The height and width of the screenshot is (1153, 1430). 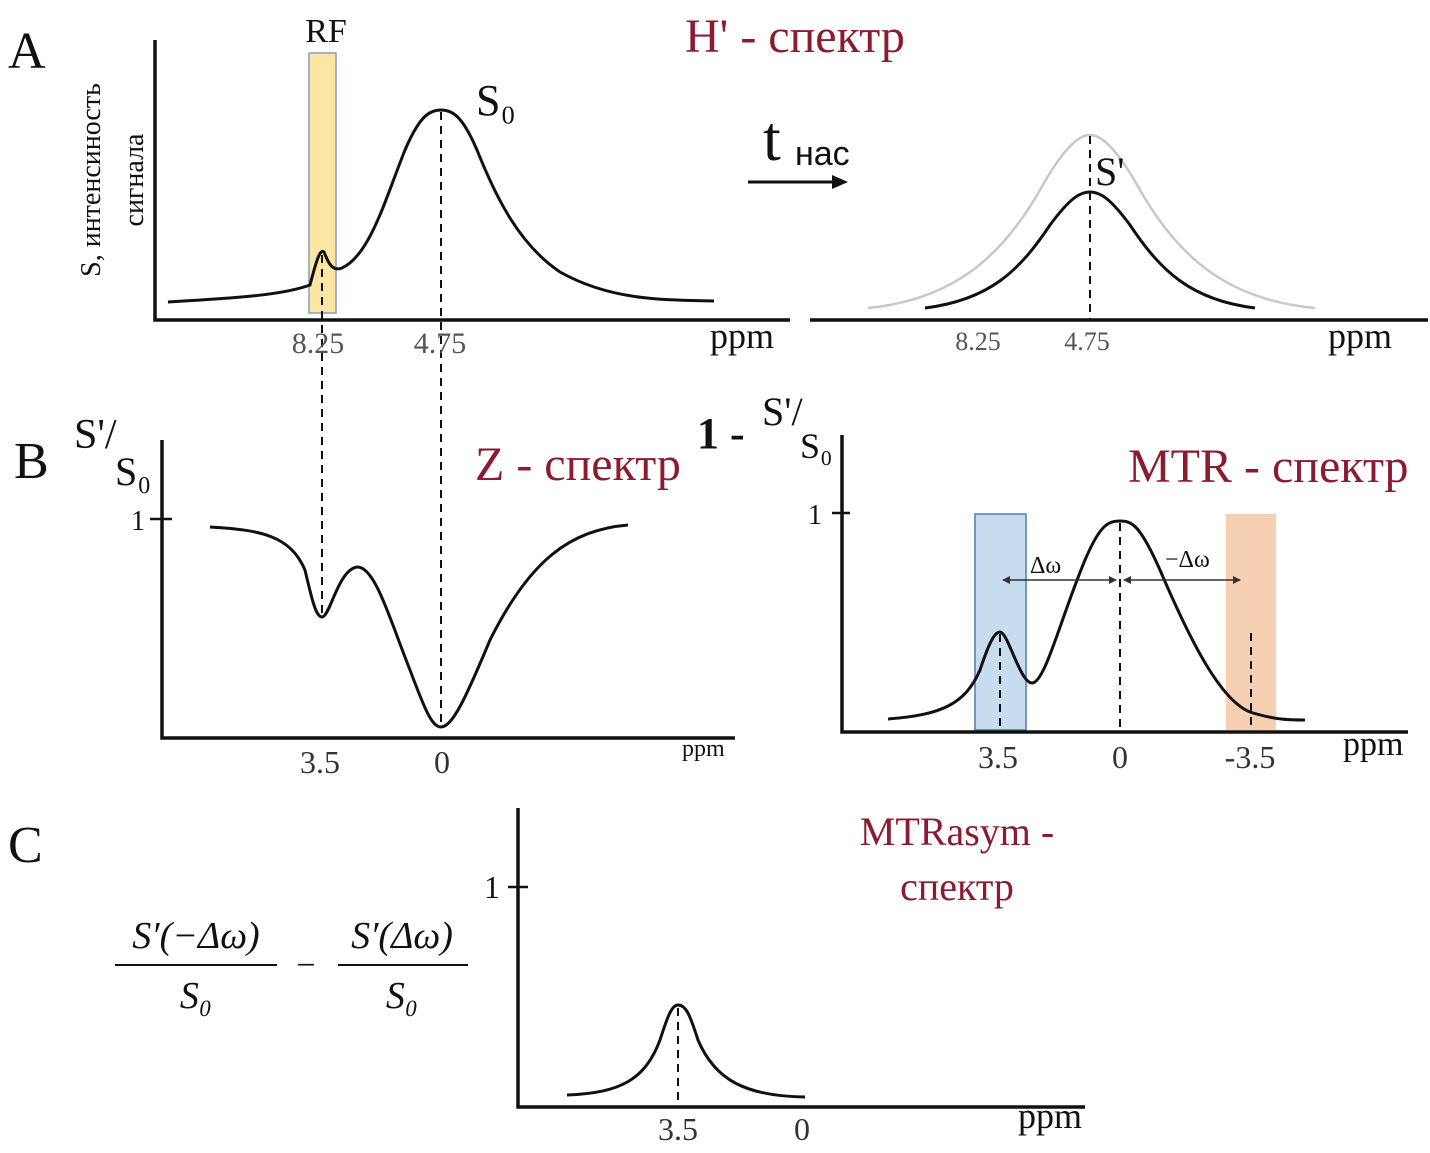 What do you see at coordinates (678, 1129) in the screenshot?
I see `mtrasym-tick-3-5: 3.5` at bounding box center [678, 1129].